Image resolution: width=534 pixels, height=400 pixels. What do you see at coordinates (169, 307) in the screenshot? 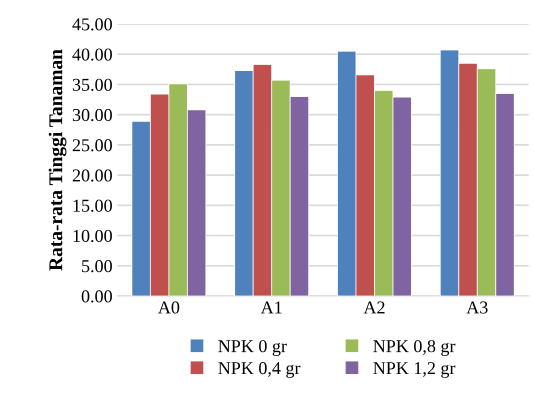
I see `x-tick-label: A0` at bounding box center [169, 307].